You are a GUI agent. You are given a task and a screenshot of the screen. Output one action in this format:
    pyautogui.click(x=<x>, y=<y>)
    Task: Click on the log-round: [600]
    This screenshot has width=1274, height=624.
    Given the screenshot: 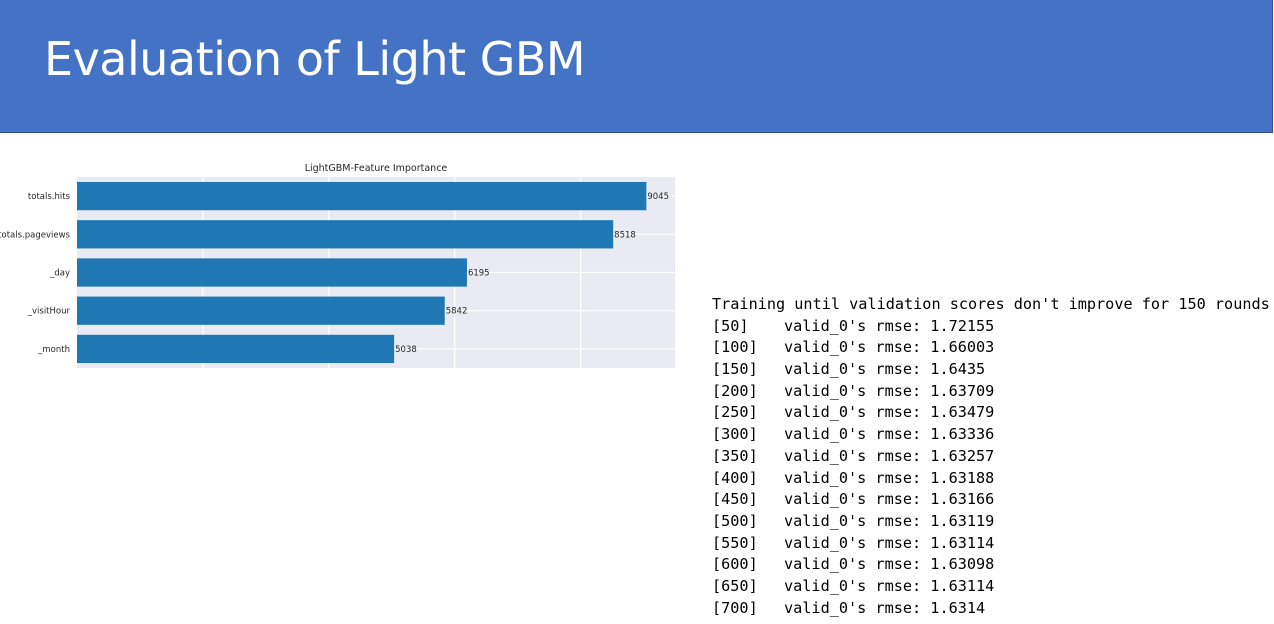 What is the action you would take?
    pyautogui.click(x=735, y=564)
    